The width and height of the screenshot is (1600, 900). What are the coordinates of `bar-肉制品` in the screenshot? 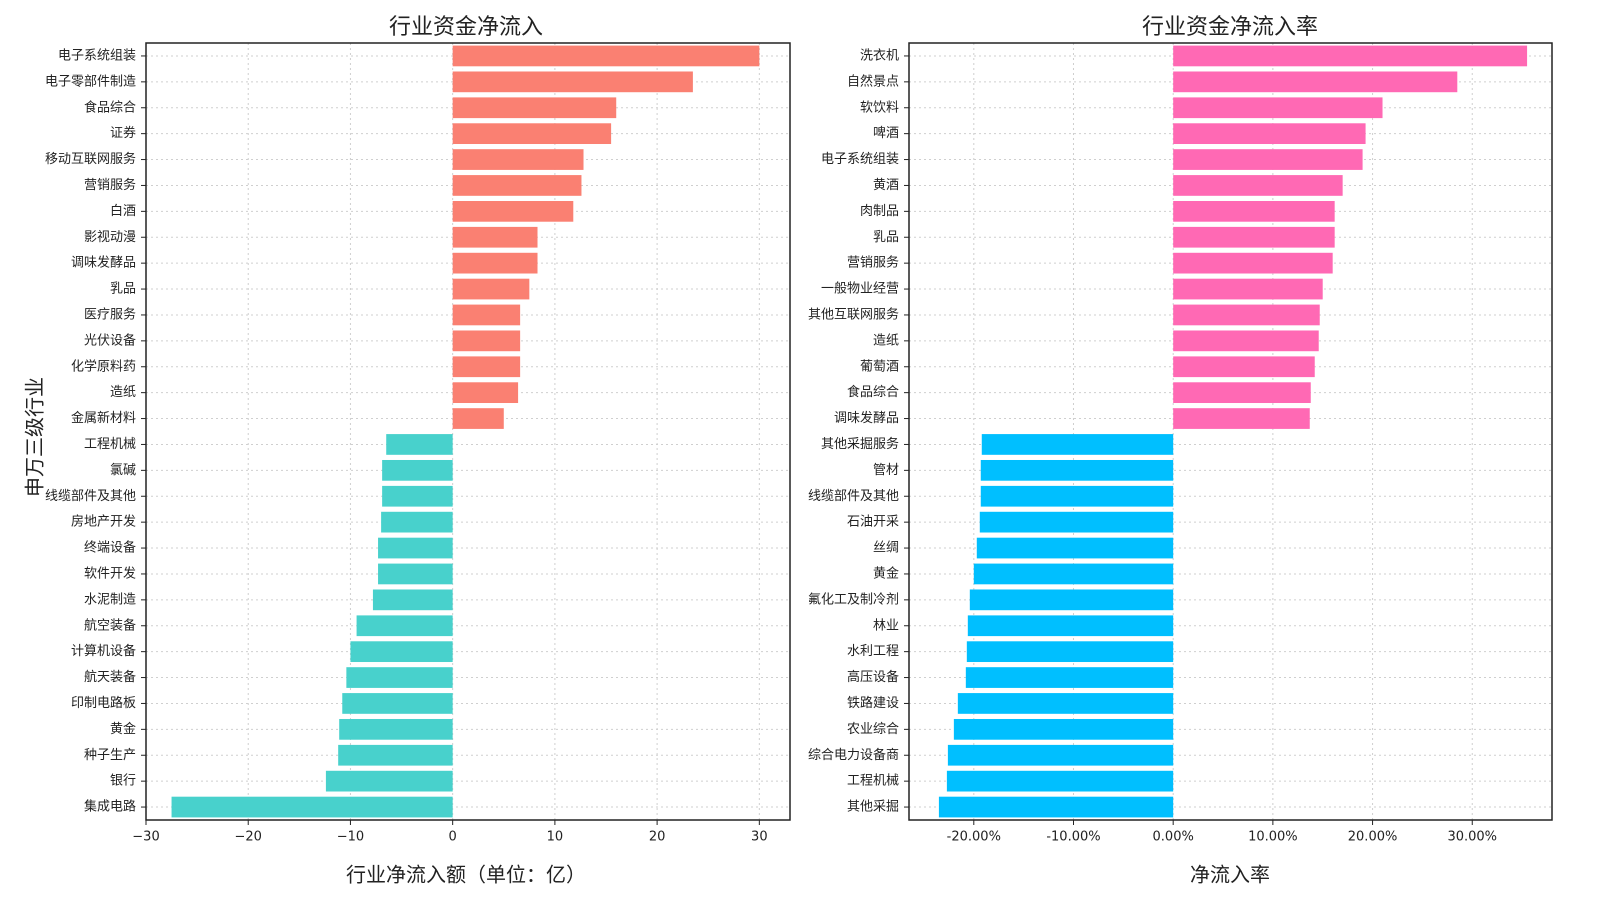 It's located at (1254, 211).